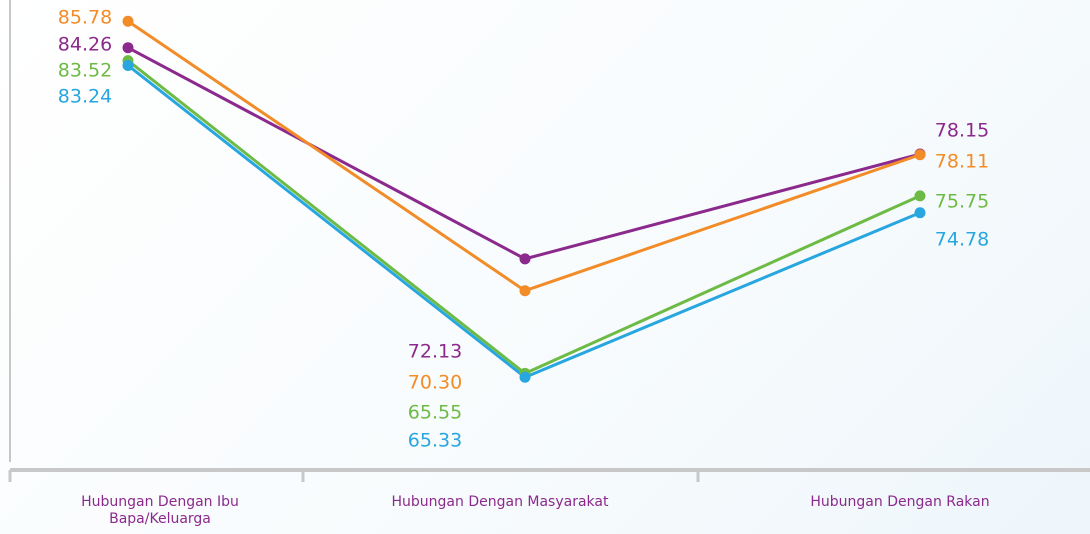 The image size is (1090, 534). What do you see at coordinates (962, 131) in the screenshot?
I see `data-label: 78.15` at bounding box center [962, 131].